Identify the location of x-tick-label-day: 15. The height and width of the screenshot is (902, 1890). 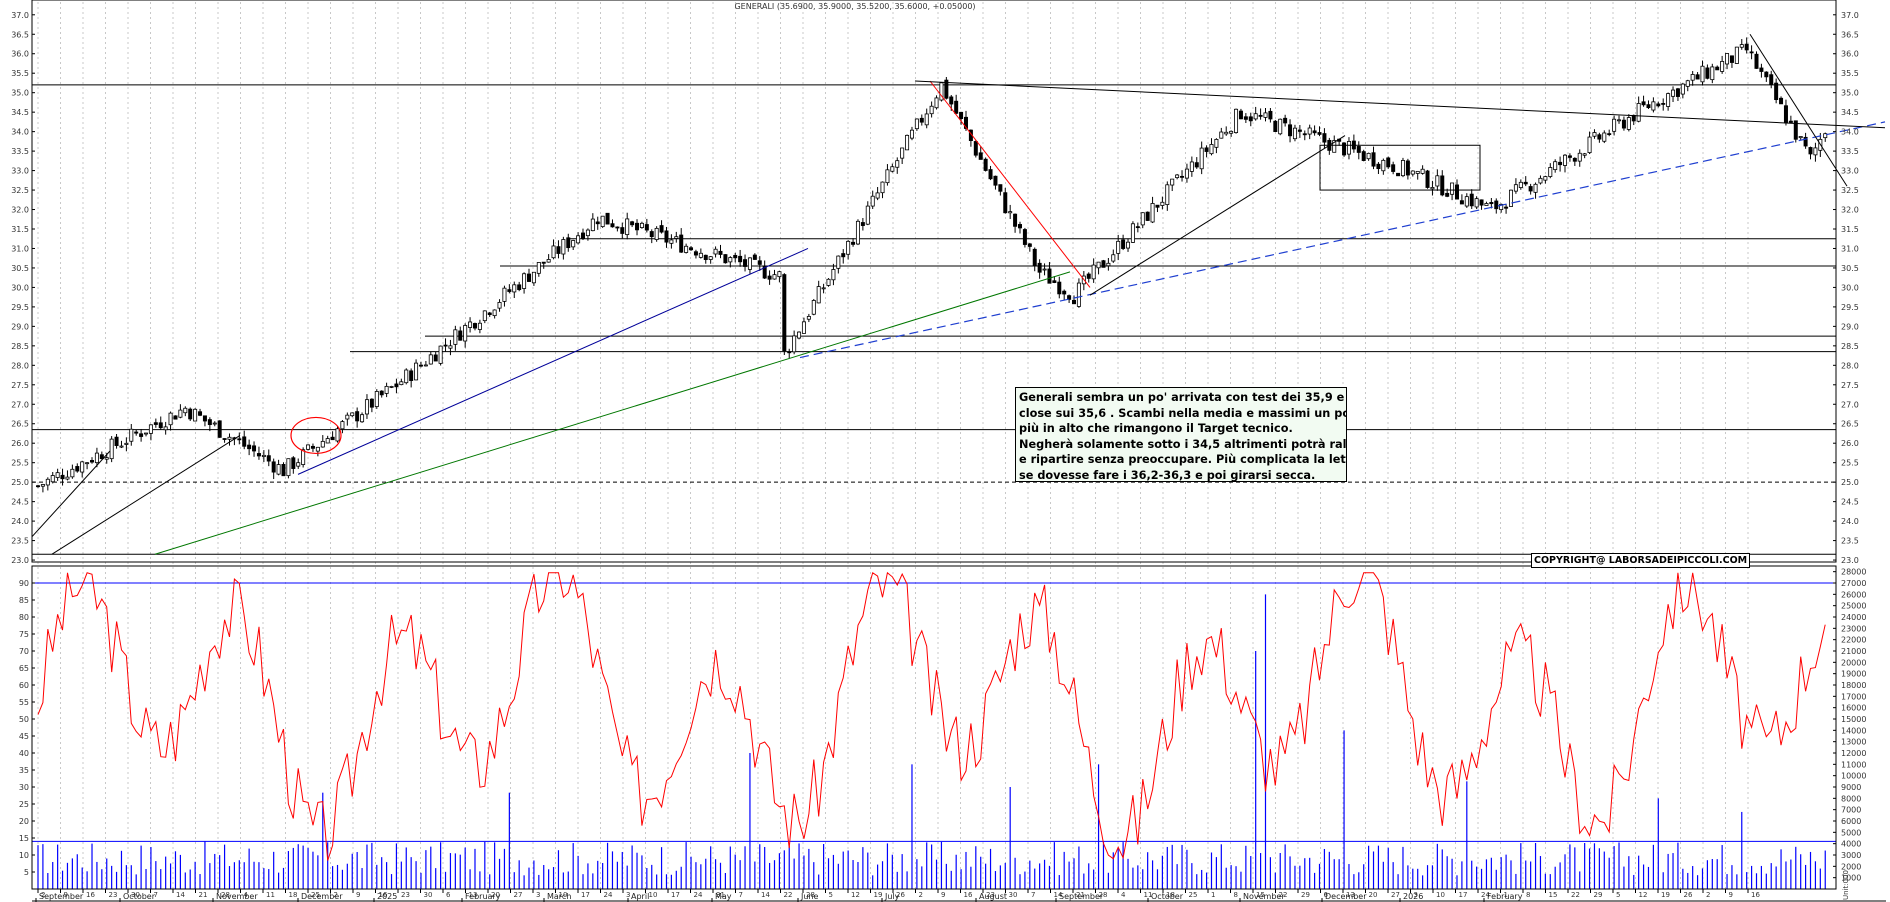
(1553, 895).